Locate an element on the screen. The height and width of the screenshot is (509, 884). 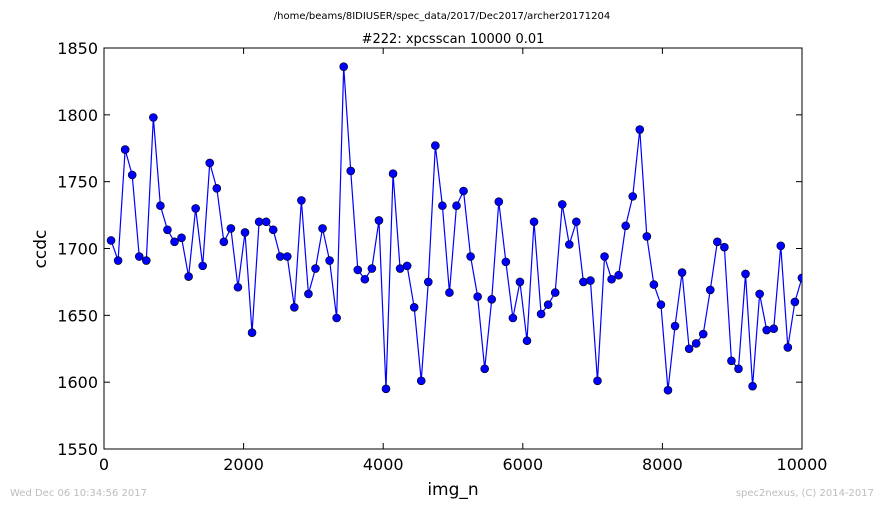
x-tick-label: 8000 is located at coordinates (662, 464).